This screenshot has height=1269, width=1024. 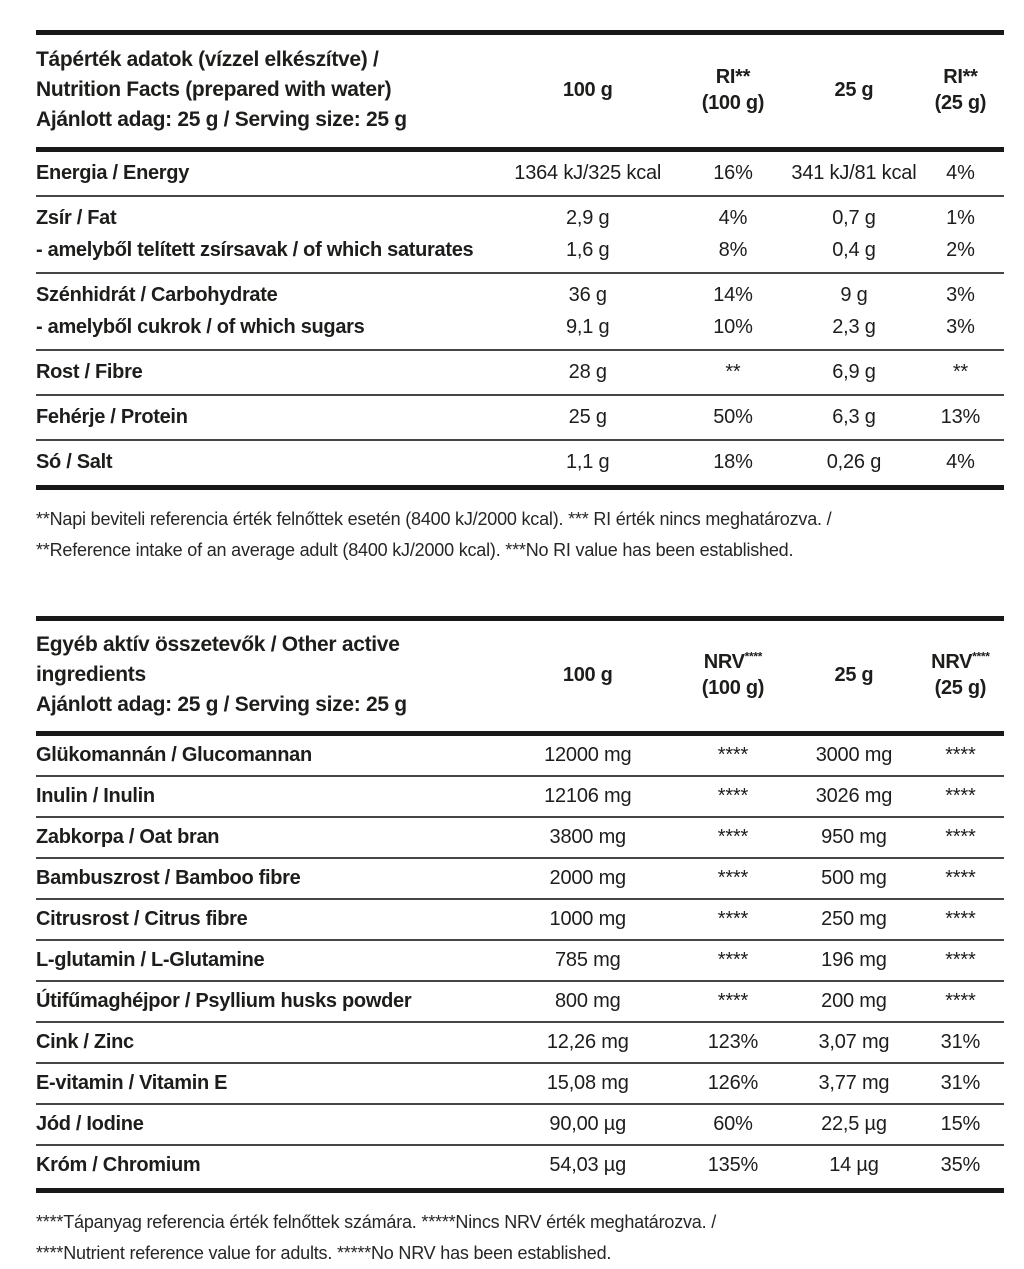 I want to click on row-label: Citrusrost / Citrus fibre, so click(x=142, y=919).